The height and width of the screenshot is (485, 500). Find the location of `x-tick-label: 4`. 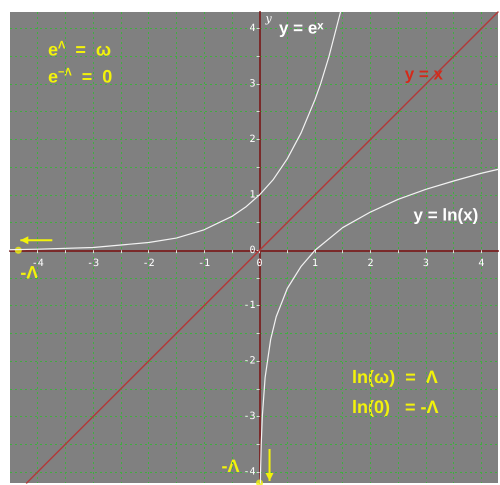

x-tick-label: 4 is located at coordinates (481, 263).